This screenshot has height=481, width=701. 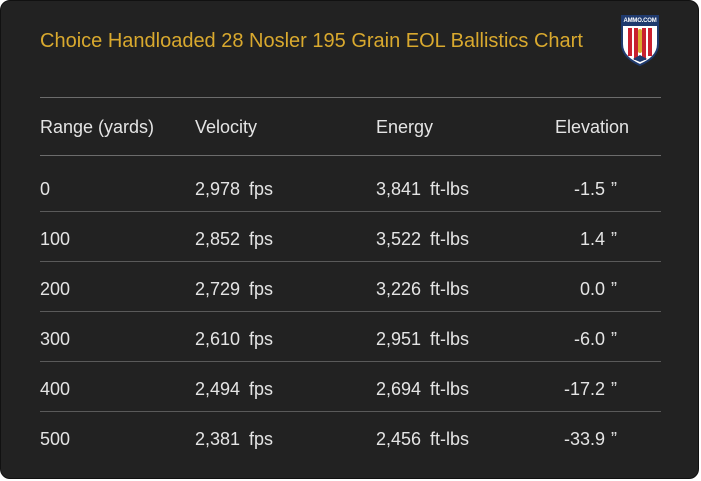 What do you see at coordinates (584, 439) in the screenshot?
I see `elevation-value: -33.9` at bounding box center [584, 439].